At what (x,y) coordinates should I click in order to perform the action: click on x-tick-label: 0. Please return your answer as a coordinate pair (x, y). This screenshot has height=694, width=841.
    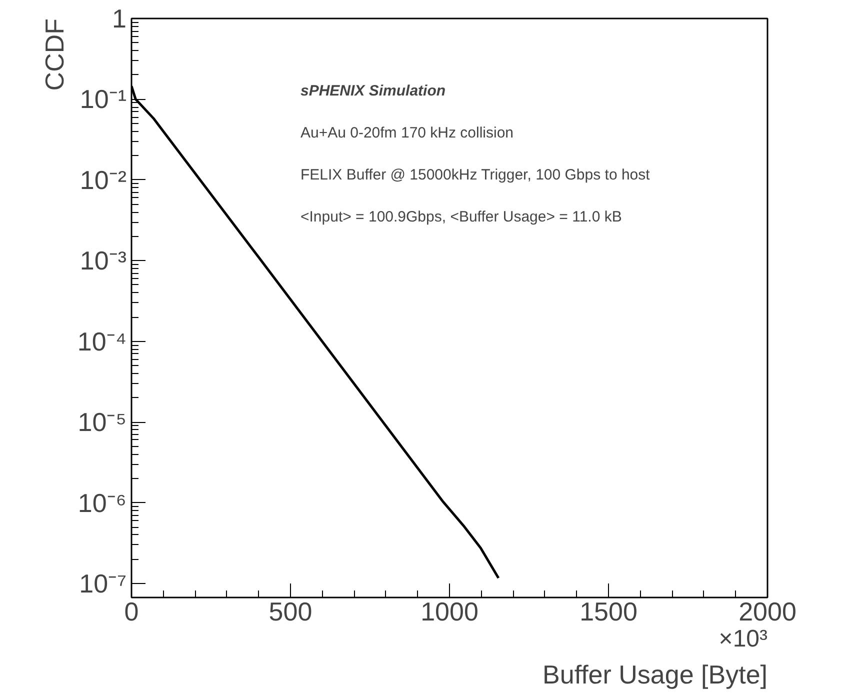
    Looking at the image, I should click on (131, 611).